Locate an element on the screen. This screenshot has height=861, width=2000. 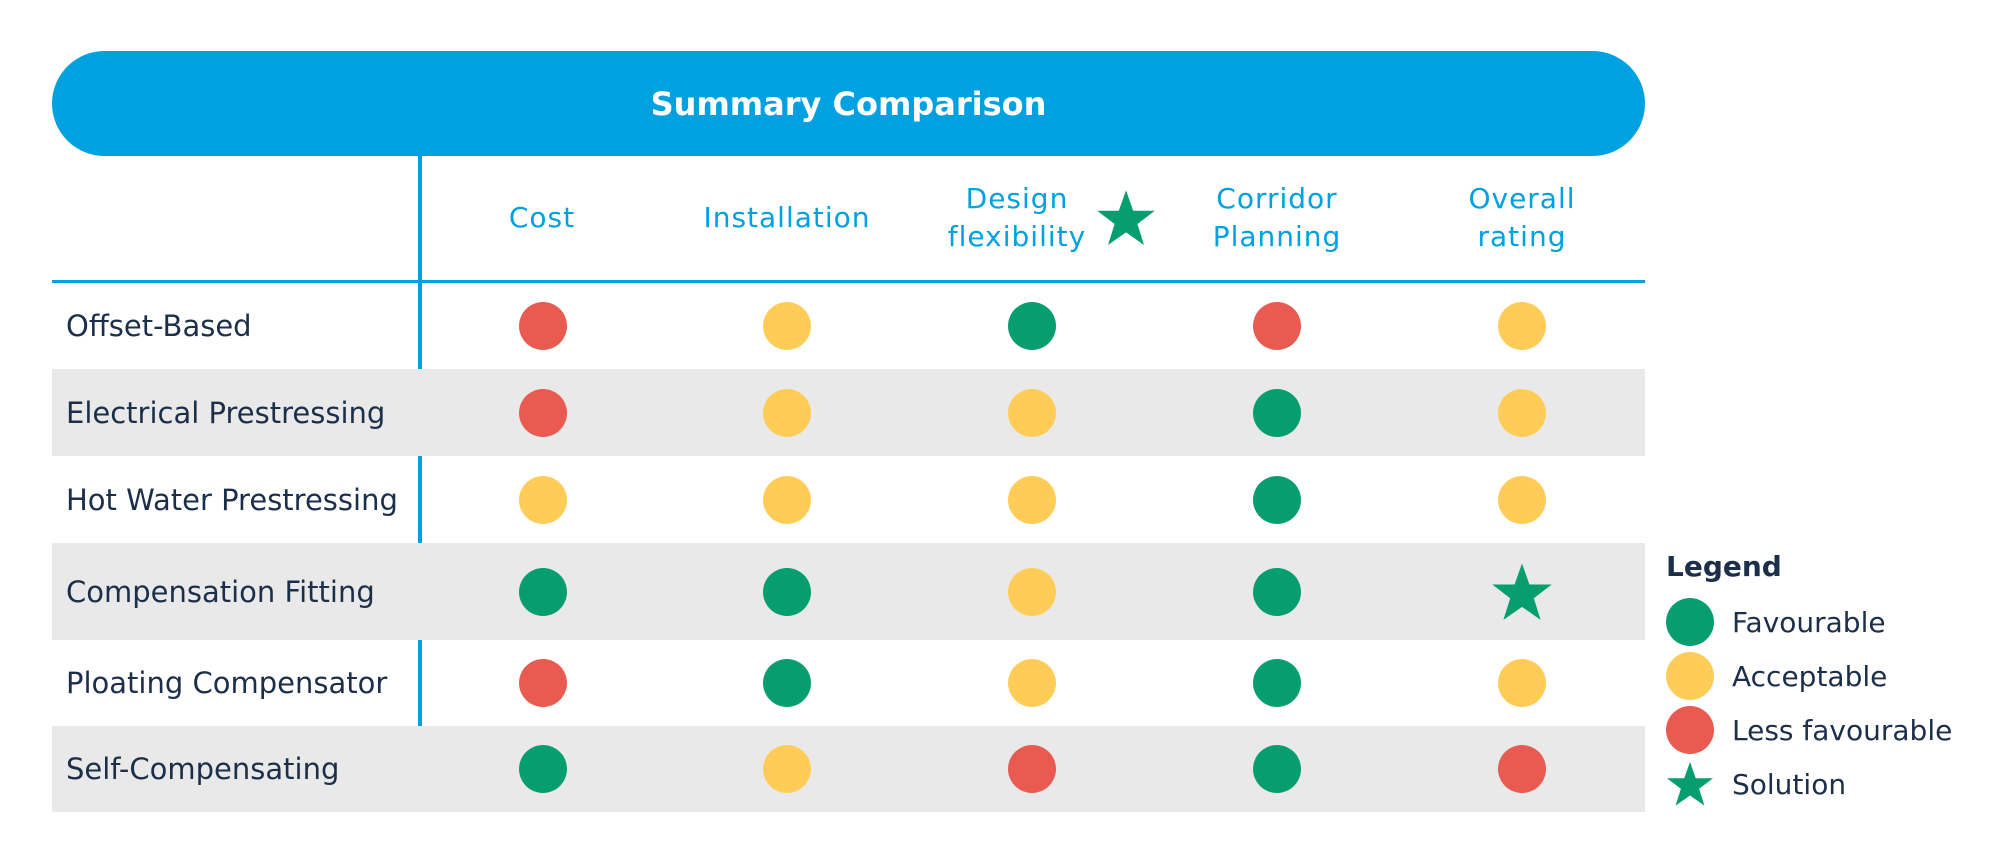
legend-item-solution: Solution is located at coordinates (1809, 784).